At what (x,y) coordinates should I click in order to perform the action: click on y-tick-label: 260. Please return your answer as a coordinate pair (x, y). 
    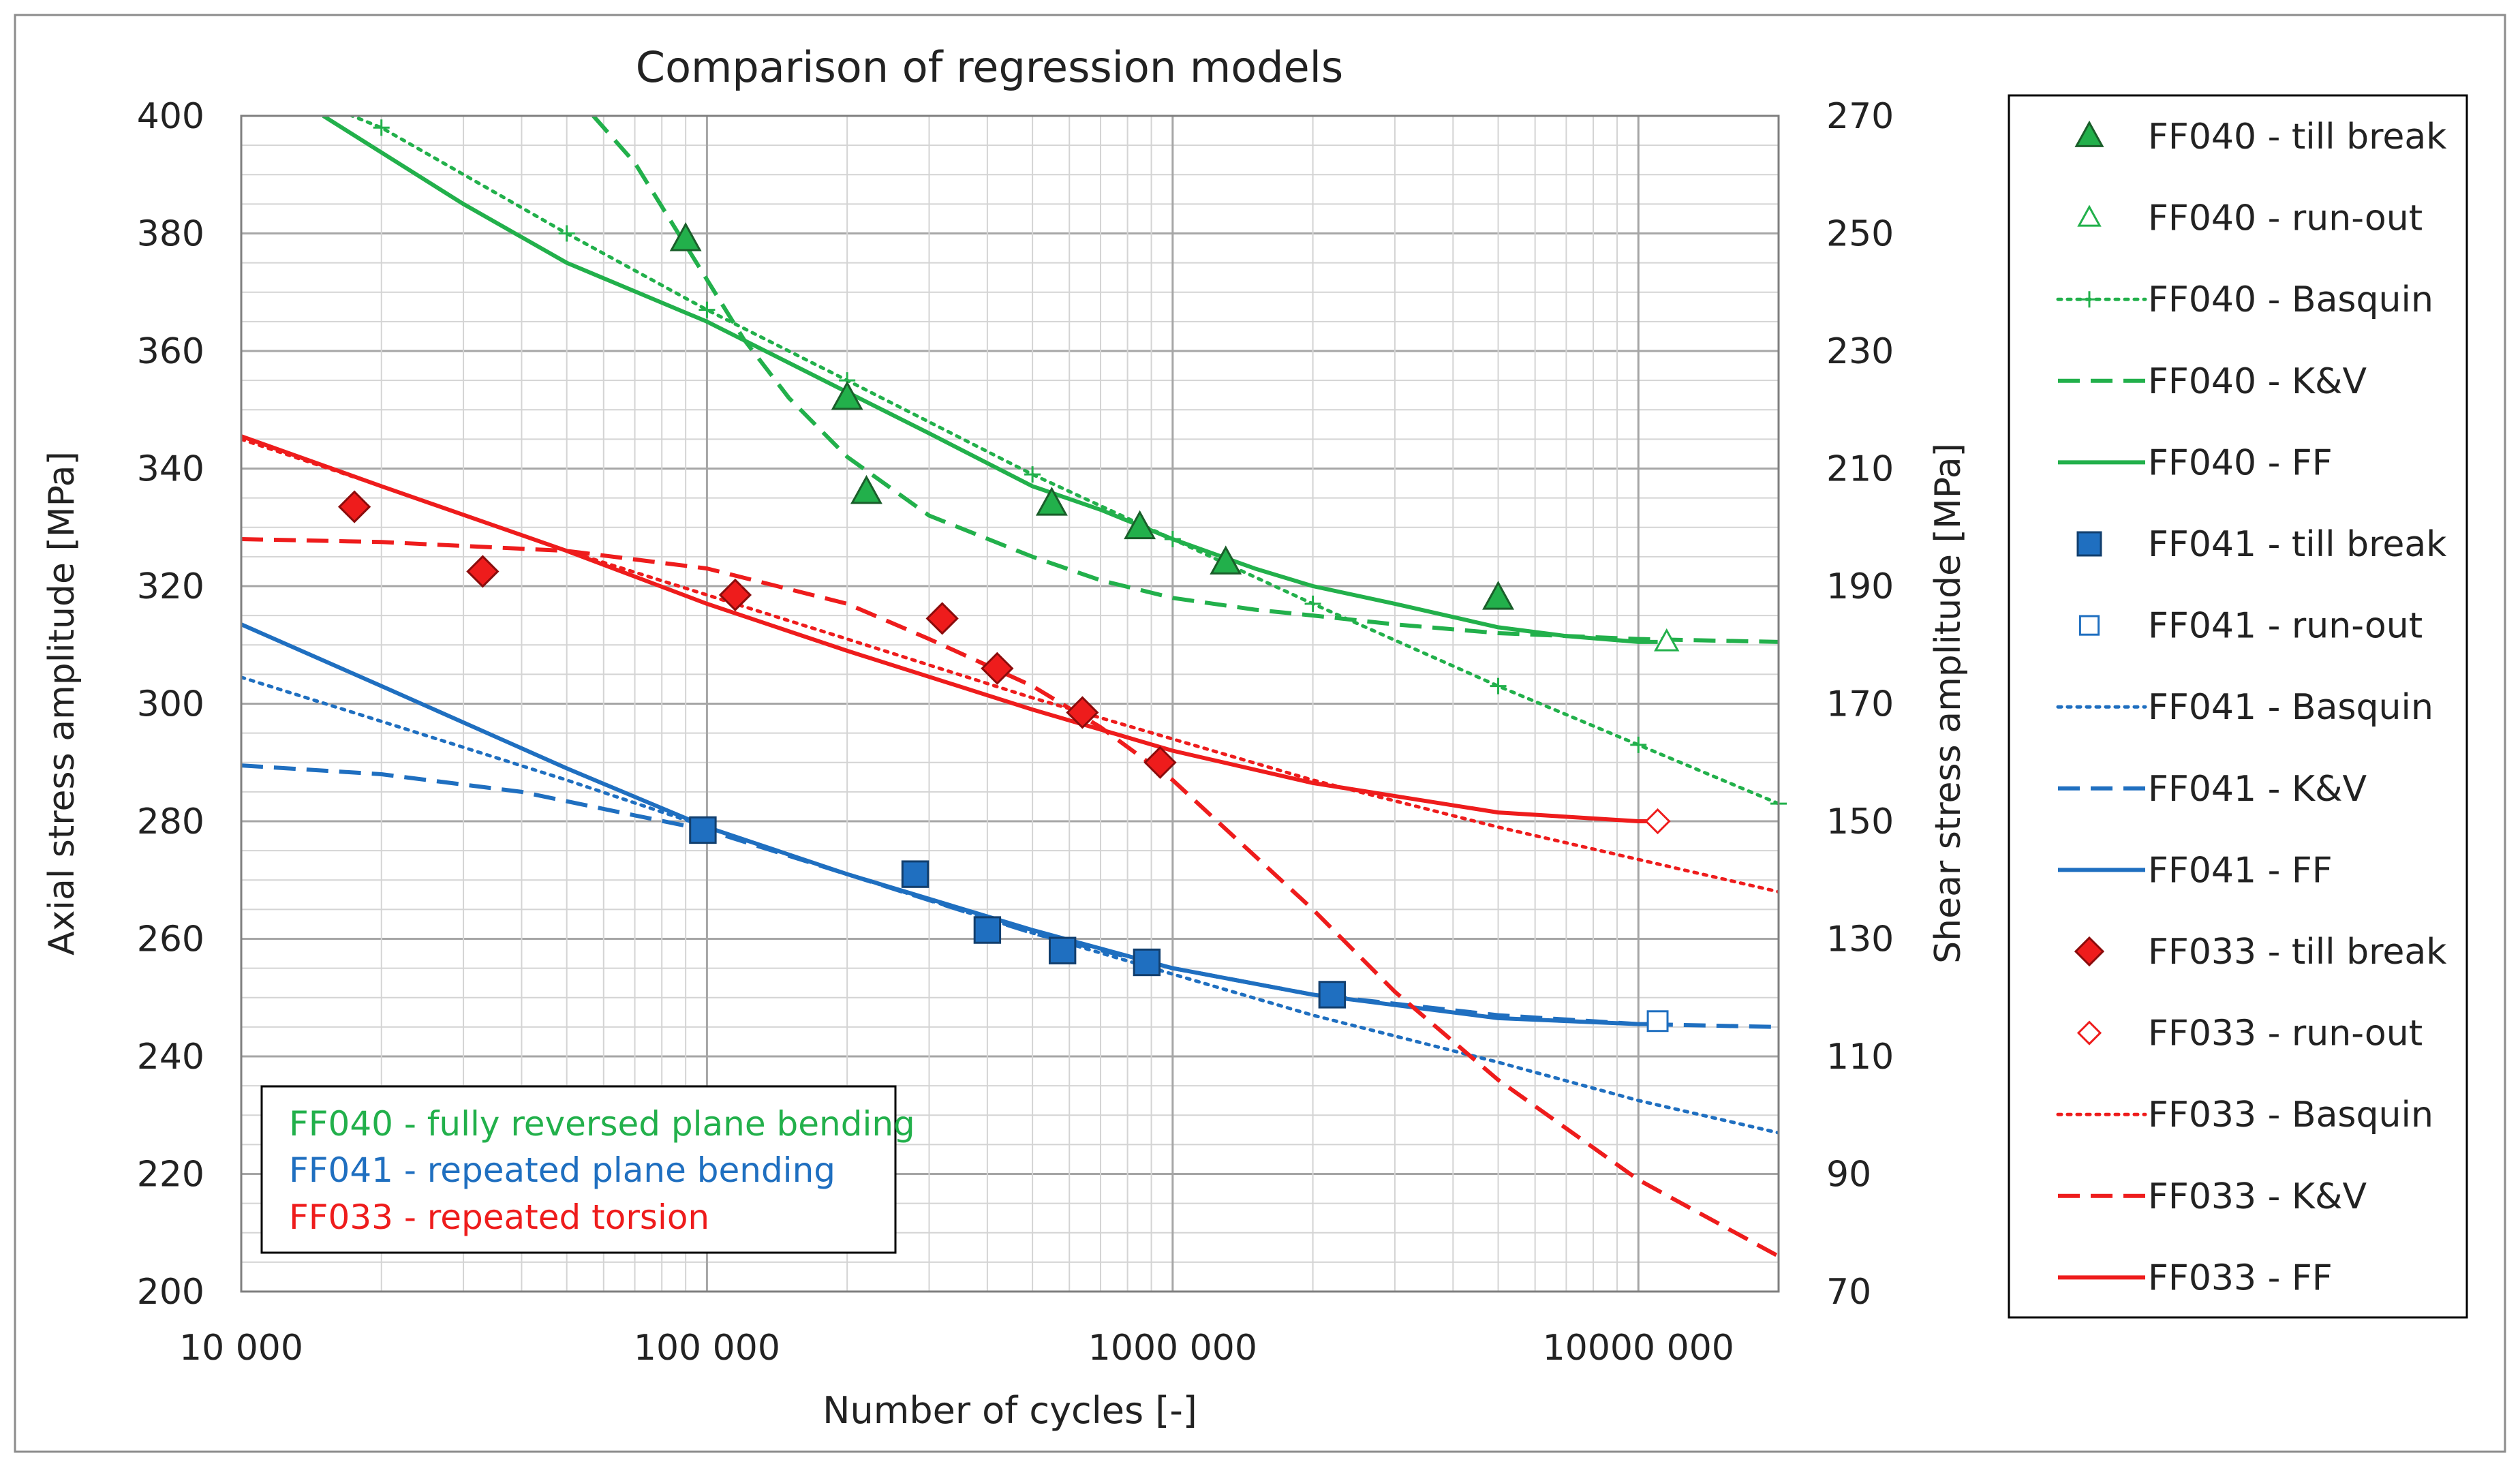
    Looking at the image, I should click on (170, 939).